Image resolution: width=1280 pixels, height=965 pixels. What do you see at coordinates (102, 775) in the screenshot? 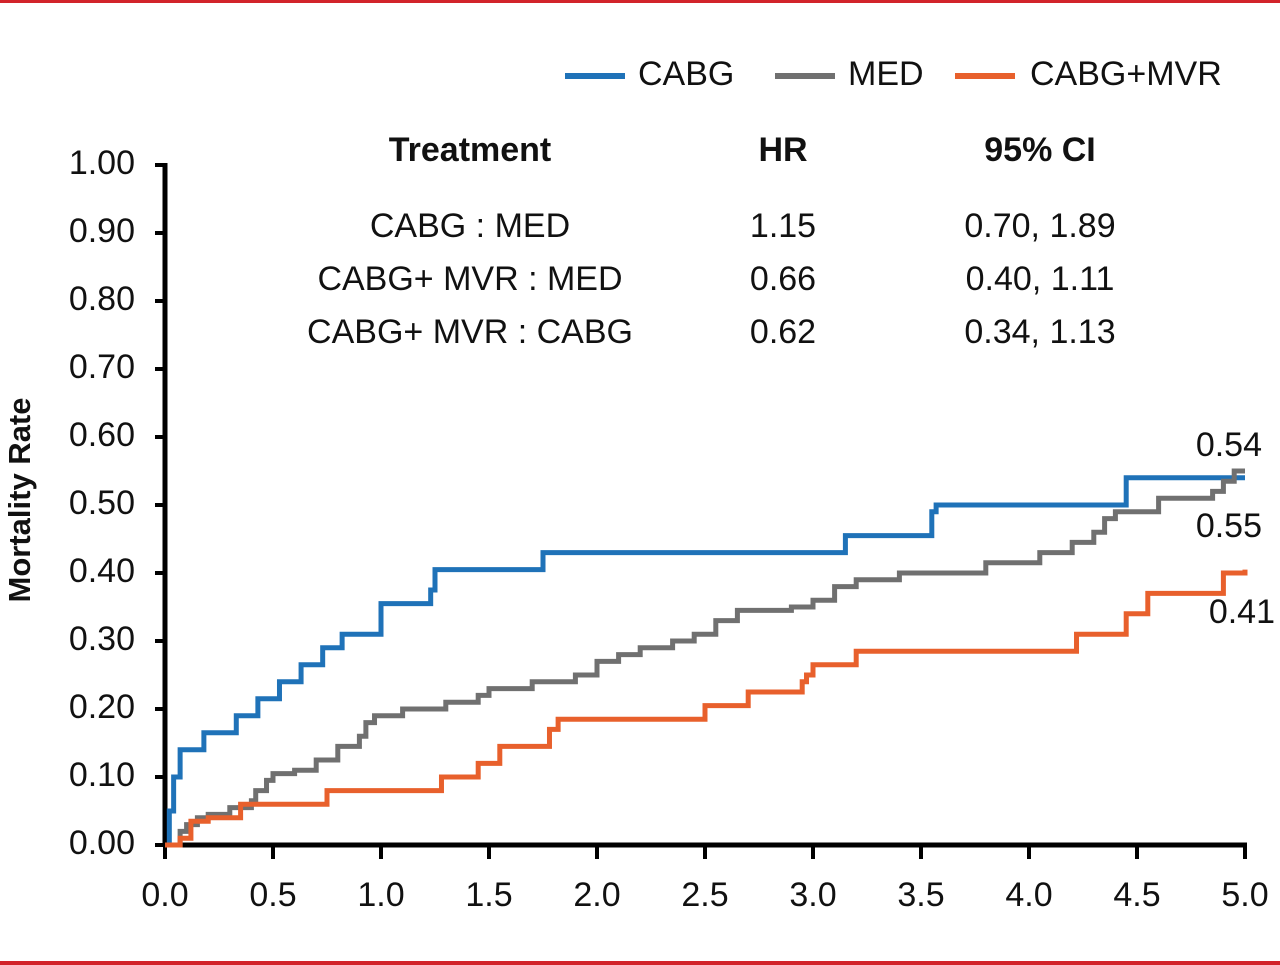
I see `y-tick-label: 0.10` at bounding box center [102, 775].